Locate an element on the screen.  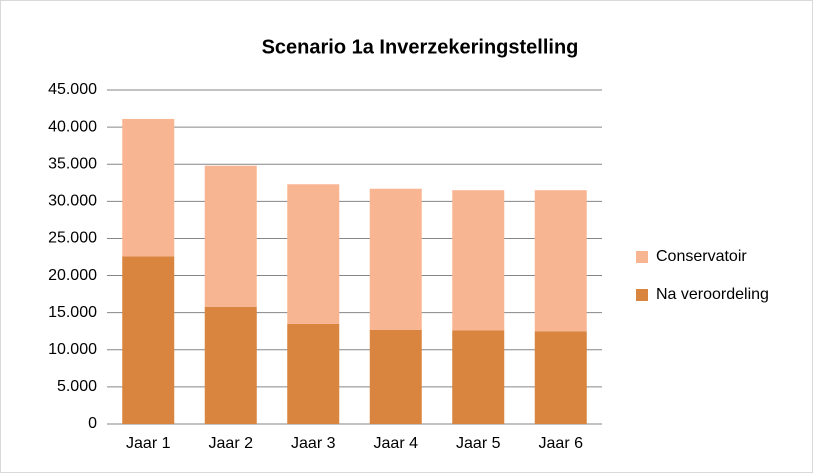
legend-label: Conservatoir is located at coordinates (701, 256).